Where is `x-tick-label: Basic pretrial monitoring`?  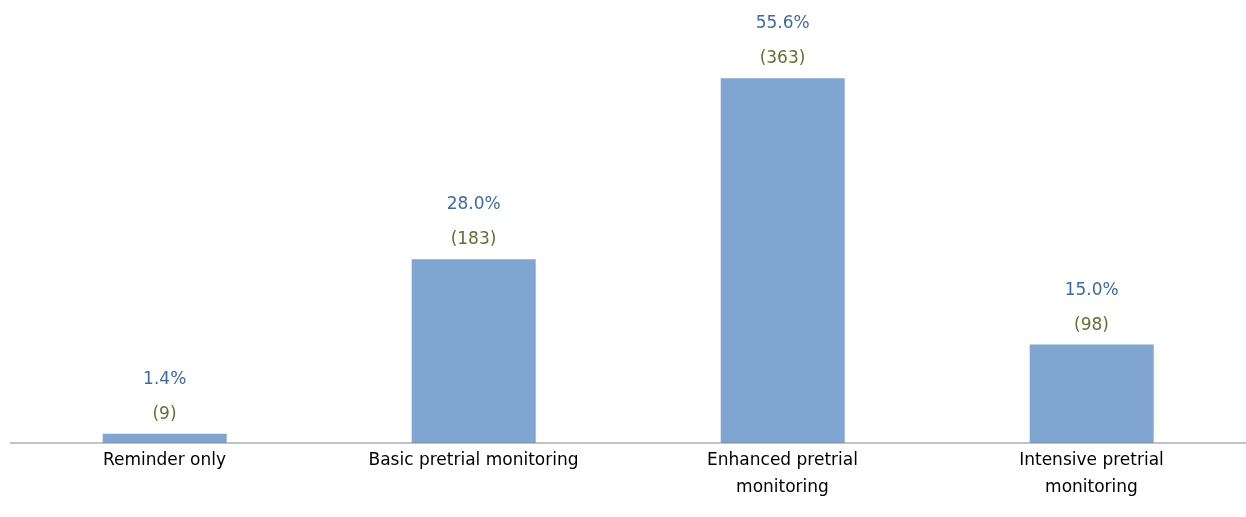
x-tick-label: Basic pretrial monitoring is located at coordinates (473, 459).